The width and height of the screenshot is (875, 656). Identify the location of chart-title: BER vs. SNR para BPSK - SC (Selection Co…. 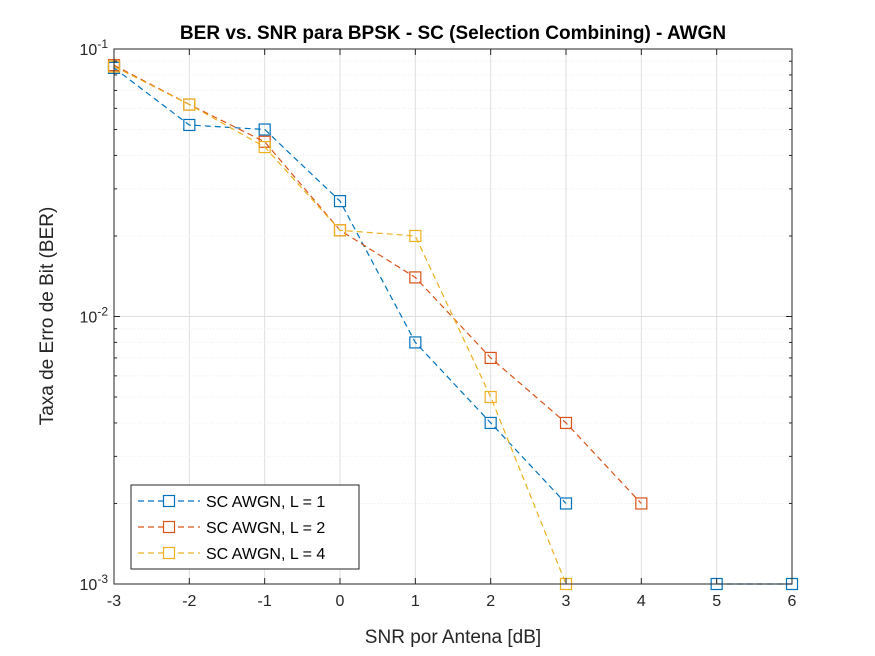
(453, 33).